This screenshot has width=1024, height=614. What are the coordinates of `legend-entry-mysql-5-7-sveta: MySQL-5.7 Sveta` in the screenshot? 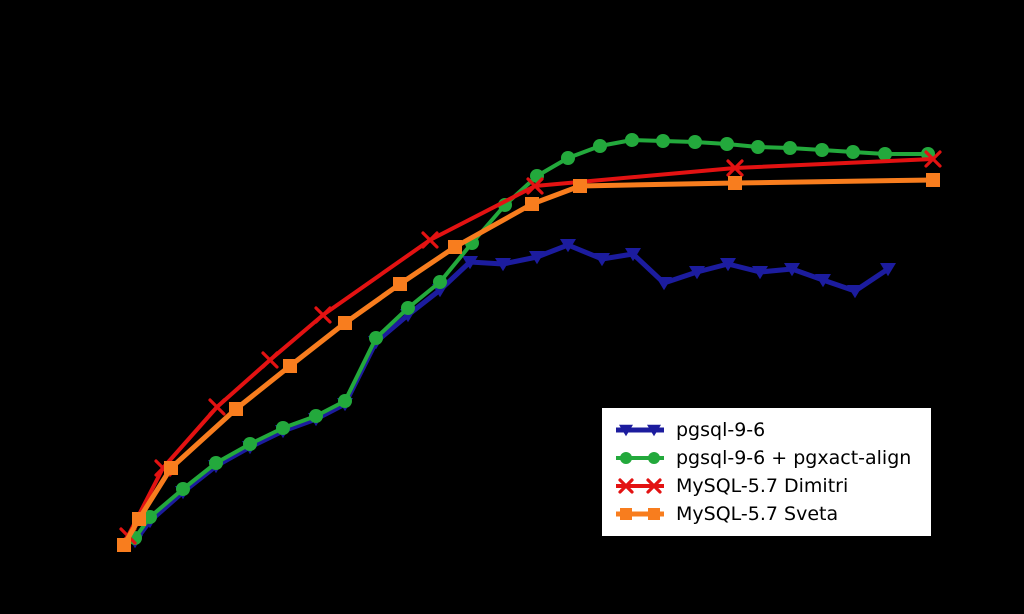 It's located at (766, 514).